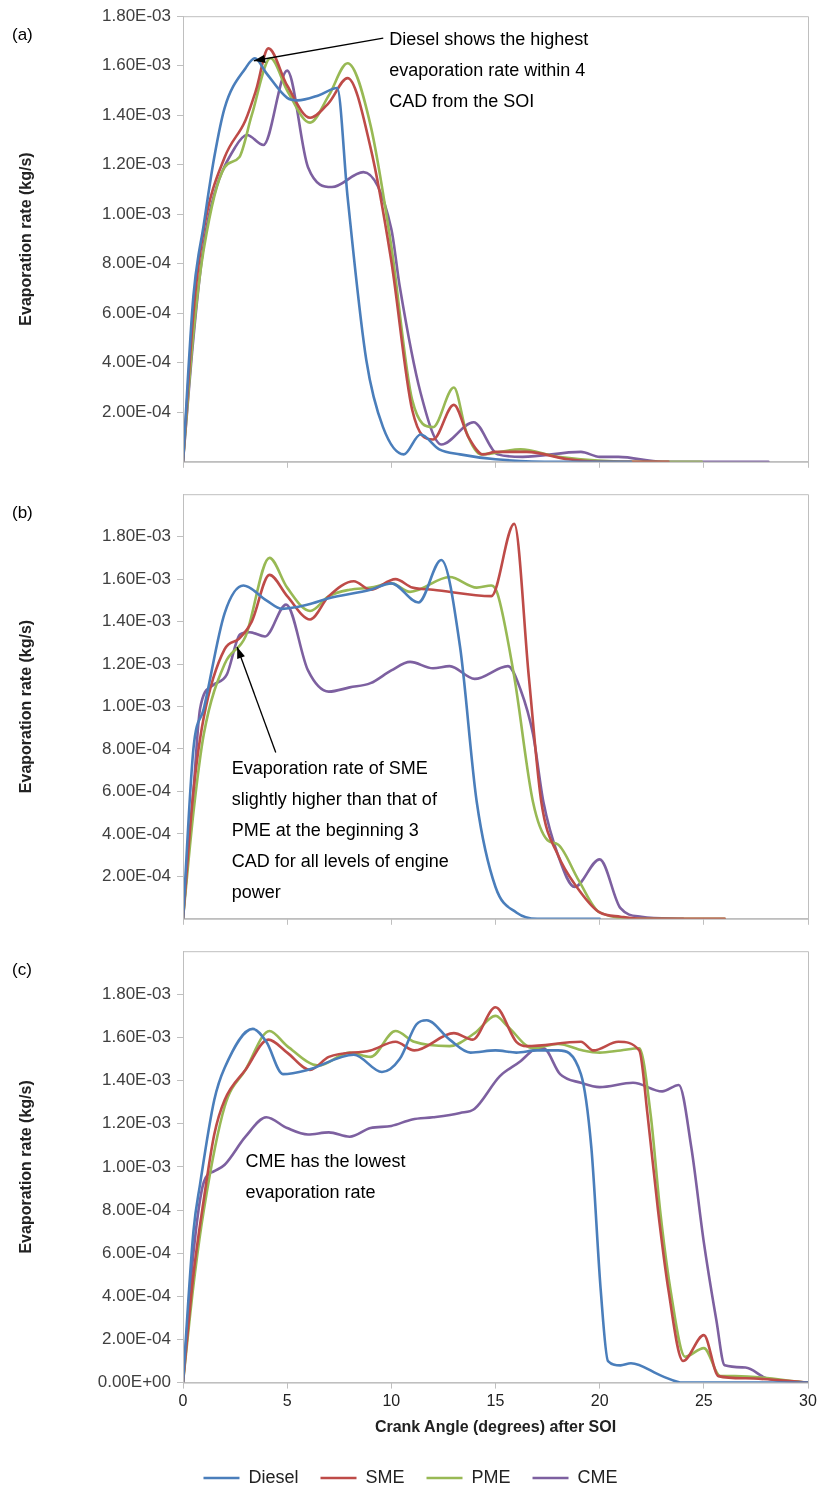 Image resolution: width=821 pixels, height=1503 pixels. Describe the element at coordinates (391, 1400) in the screenshot. I see `x-tick-label: 10` at that location.